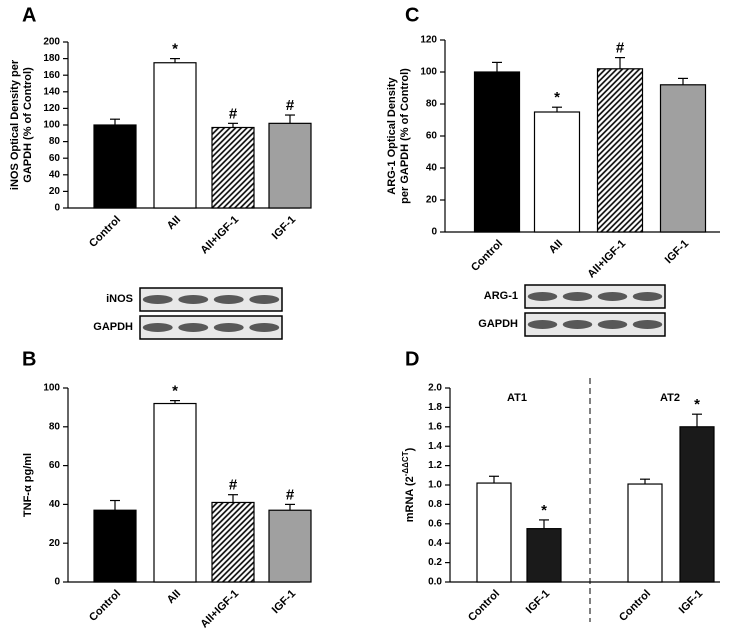 This screenshot has width=729, height=630. I want to click on y-tick-label: 1.4, so click(435, 446).